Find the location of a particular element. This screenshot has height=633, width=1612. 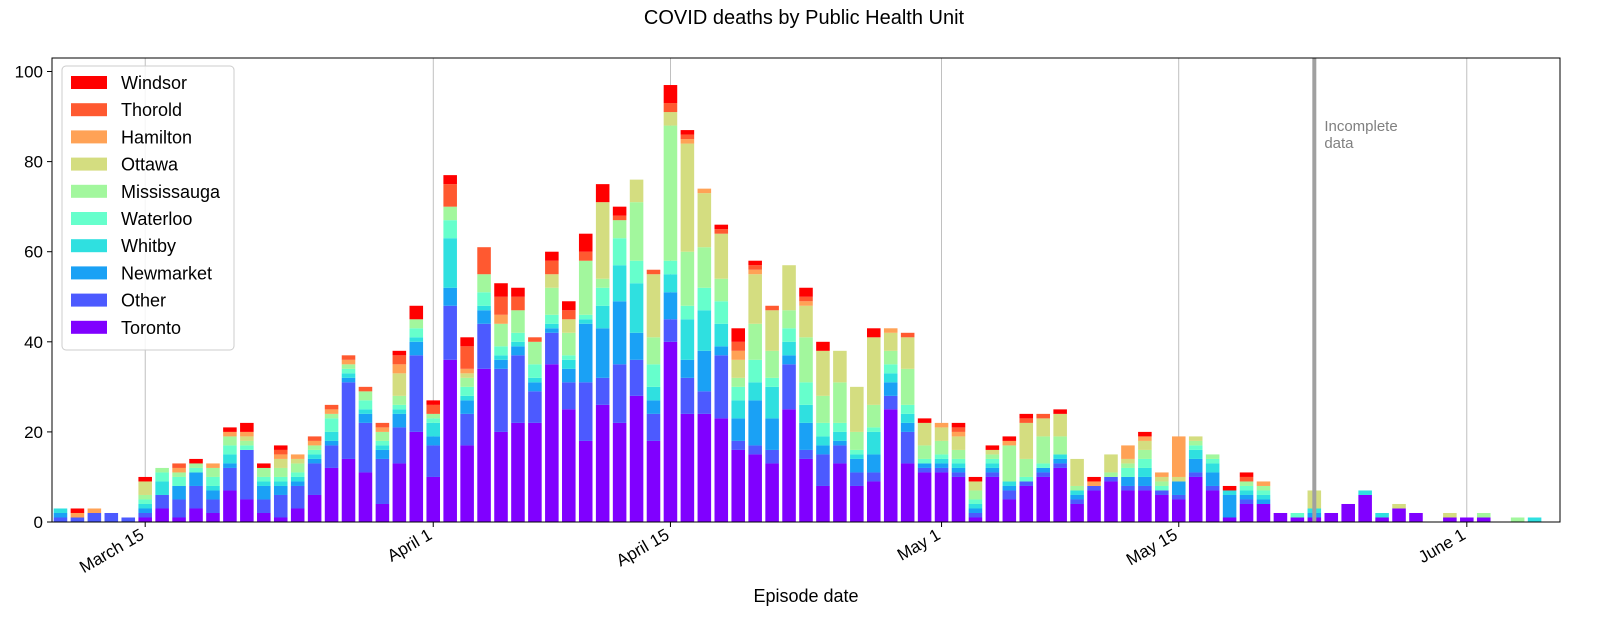

legend-label-thorold: Thorold is located at coordinates (151, 110).